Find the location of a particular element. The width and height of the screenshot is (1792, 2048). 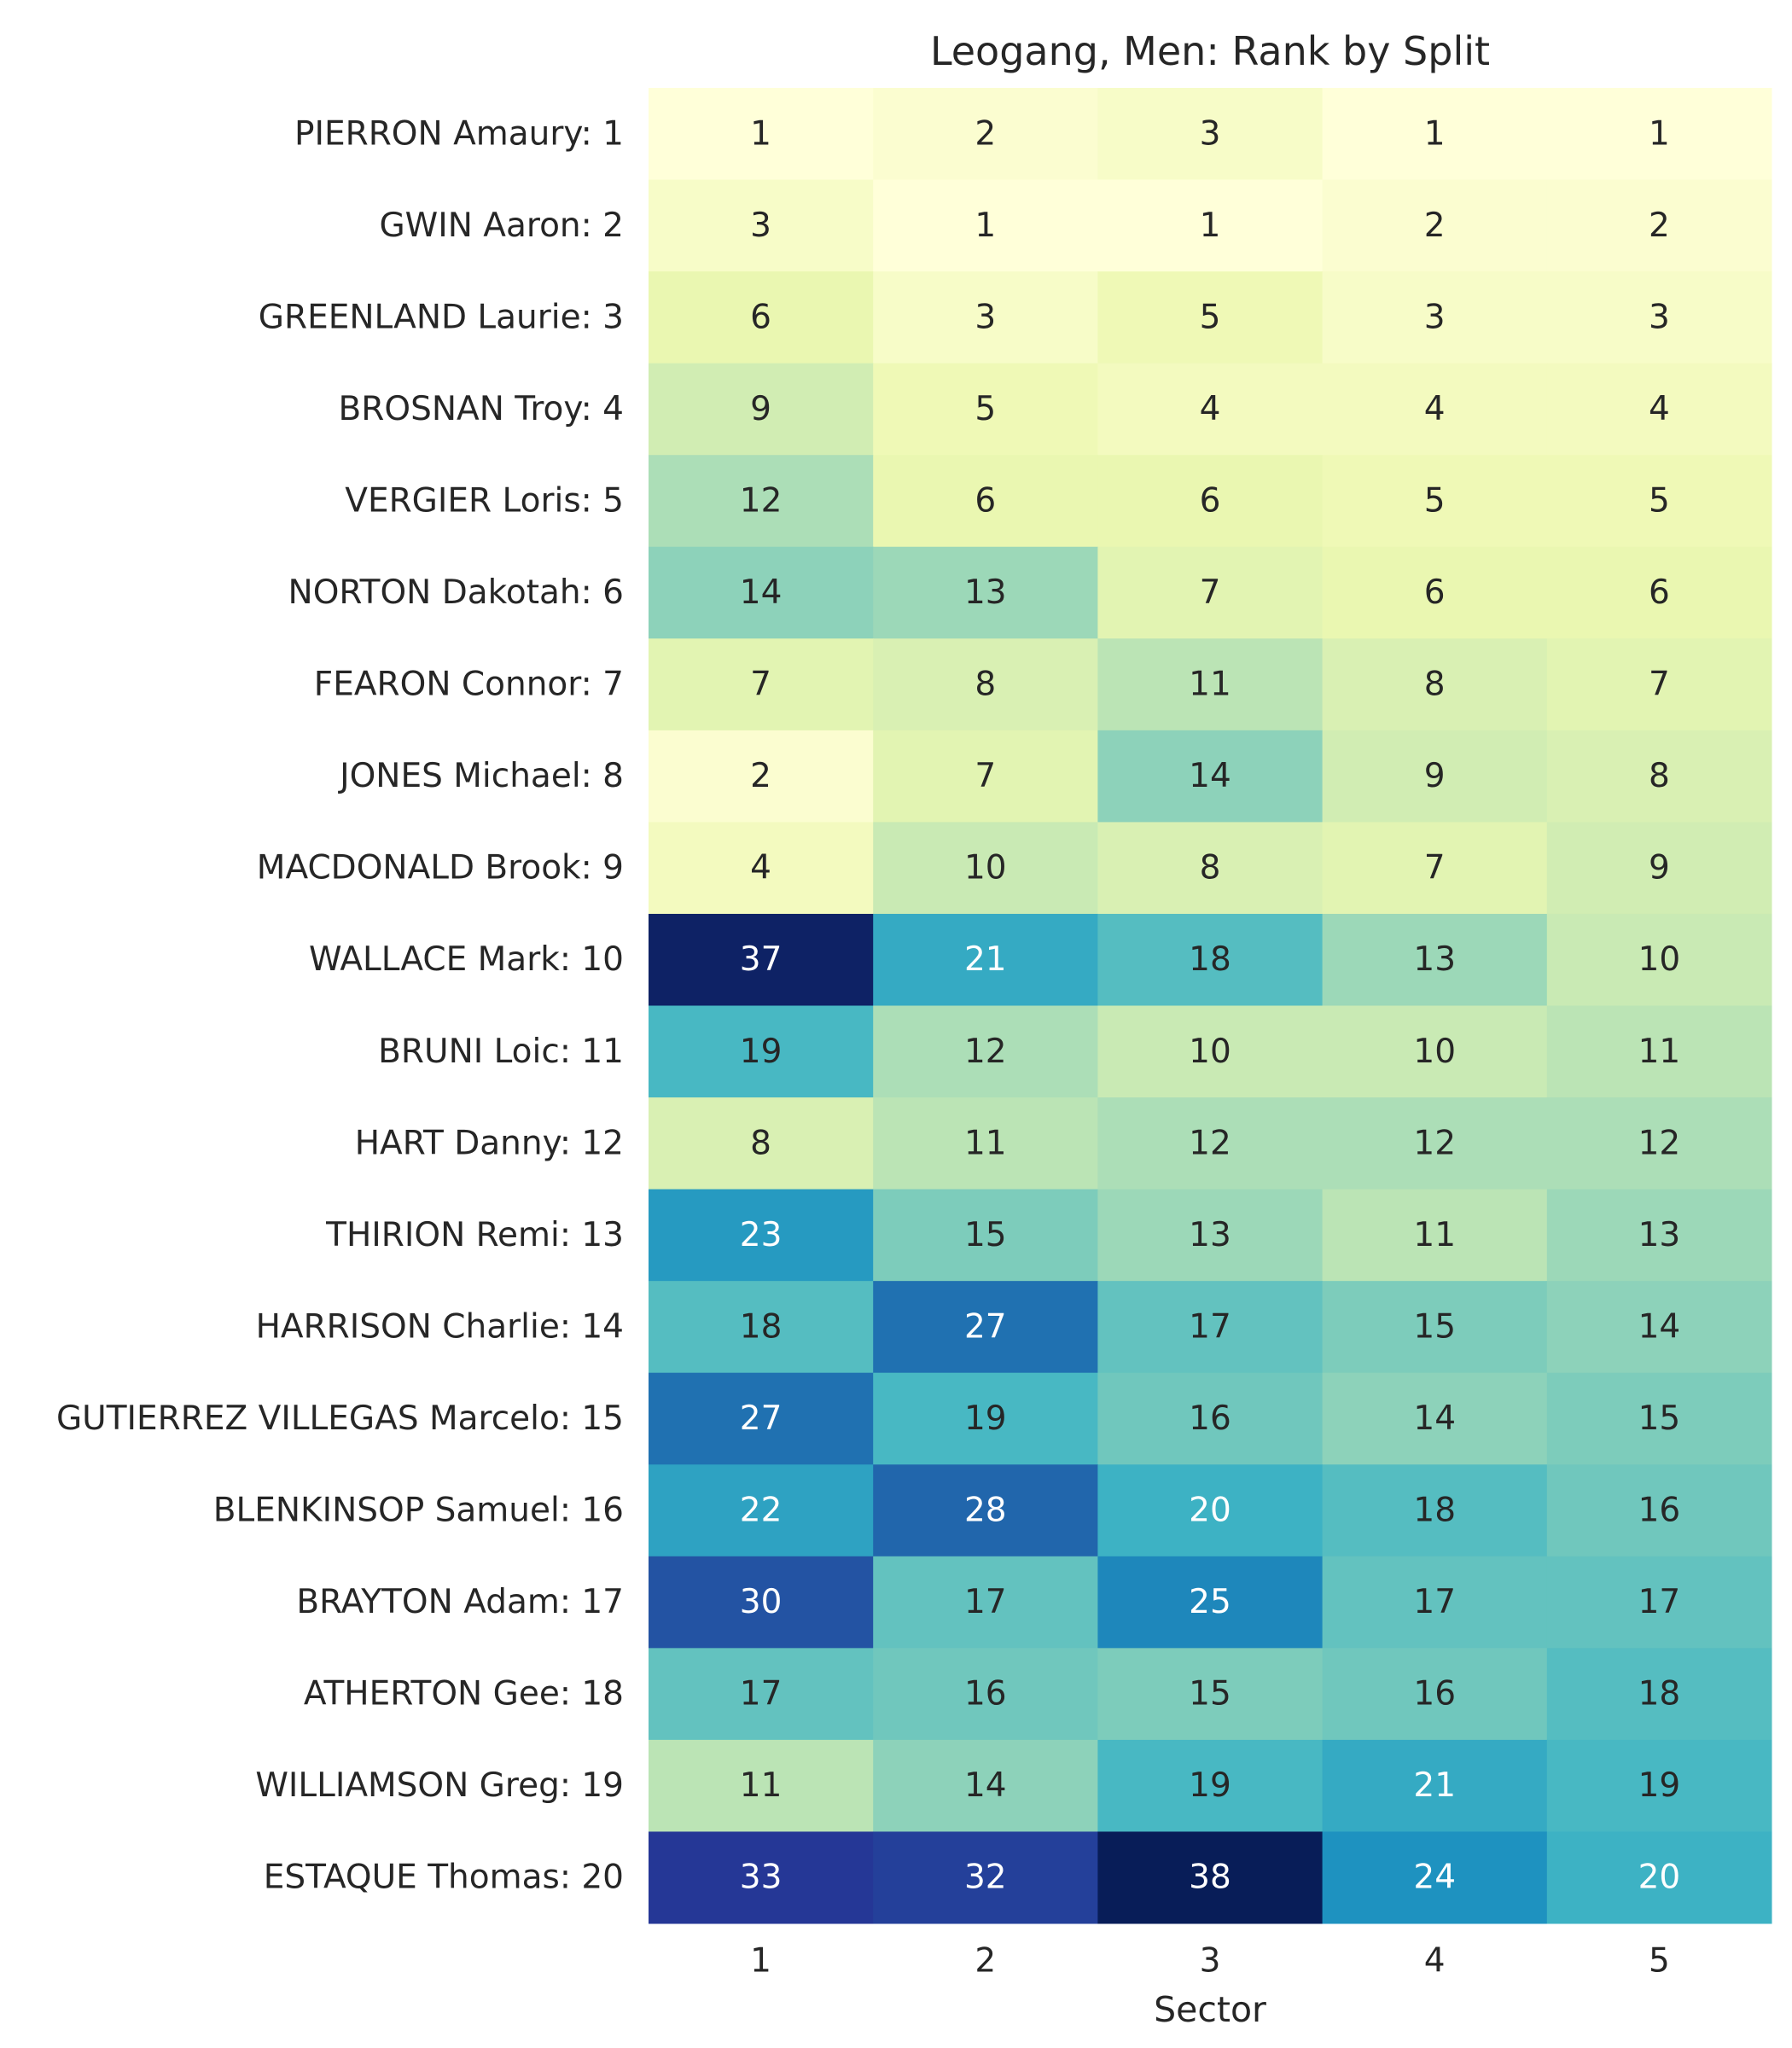

cell-value-label: 5 is located at coordinates (1659, 501).